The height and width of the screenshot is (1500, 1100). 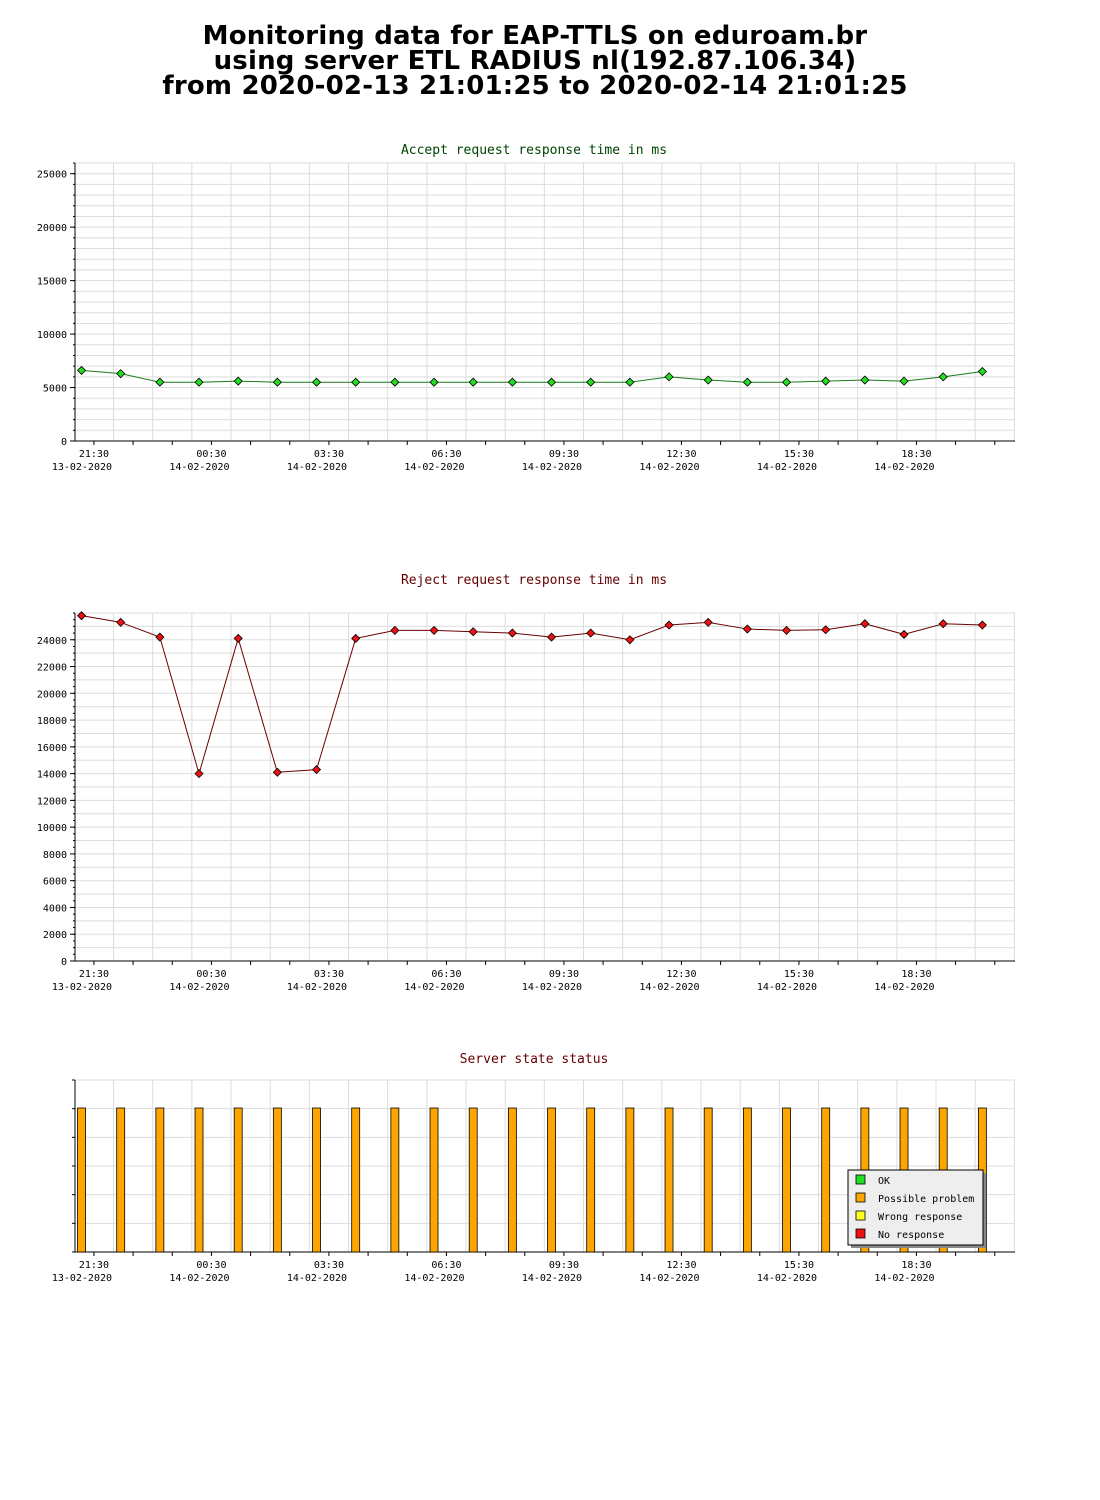 What do you see at coordinates (534, 580) in the screenshot?
I see `chart-title: Reject request response time in ms` at bounding box center [534, 580].